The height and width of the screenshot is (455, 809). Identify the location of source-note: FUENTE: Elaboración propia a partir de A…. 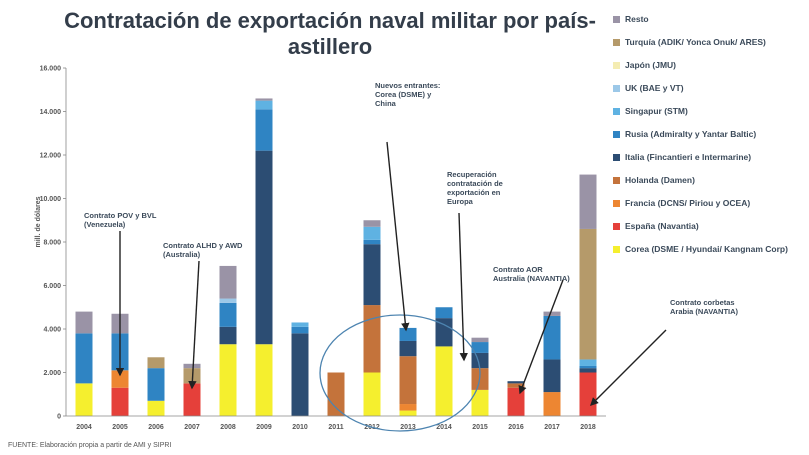
(90, 445).